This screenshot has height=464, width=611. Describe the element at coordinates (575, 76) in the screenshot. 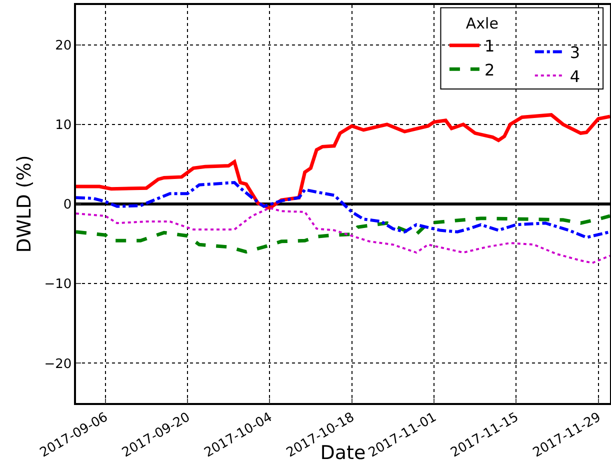

I see `legend-label: 4` at that location.